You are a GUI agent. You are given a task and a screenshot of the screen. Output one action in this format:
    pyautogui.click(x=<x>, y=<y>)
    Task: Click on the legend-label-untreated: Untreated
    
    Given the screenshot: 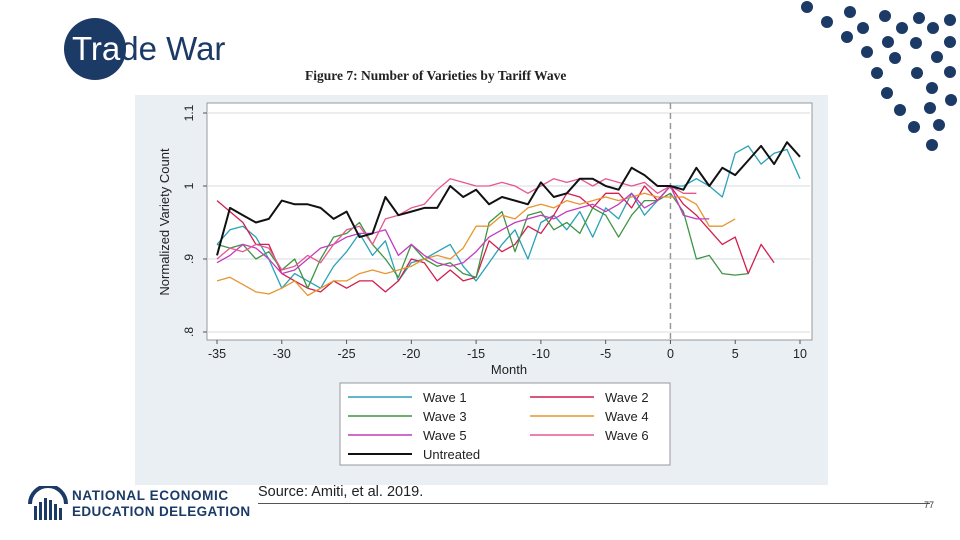 What is the action you would take?
    pyautogui.click(x=451, y=454)
    